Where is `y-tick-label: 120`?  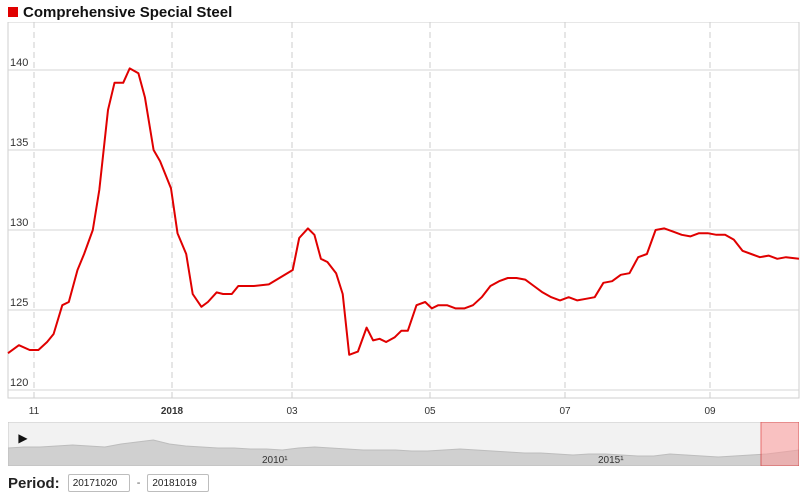
y-tick-label: 120 is located at coordinates (19, 383).